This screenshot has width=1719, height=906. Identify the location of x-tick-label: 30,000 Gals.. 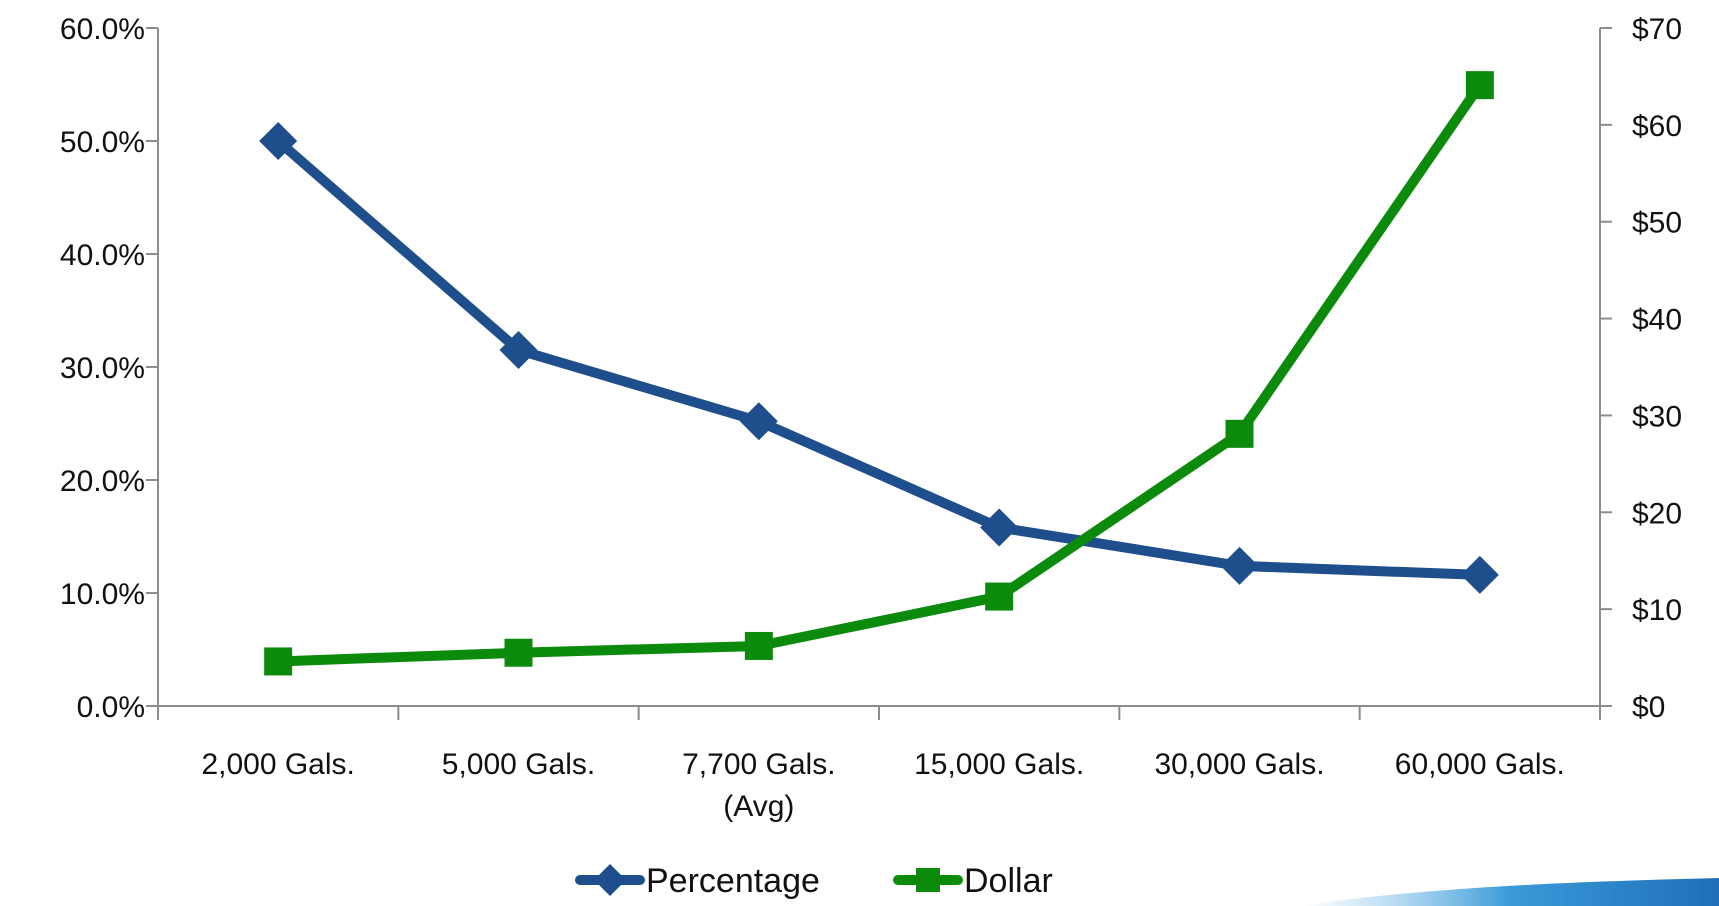
(1239, 764).